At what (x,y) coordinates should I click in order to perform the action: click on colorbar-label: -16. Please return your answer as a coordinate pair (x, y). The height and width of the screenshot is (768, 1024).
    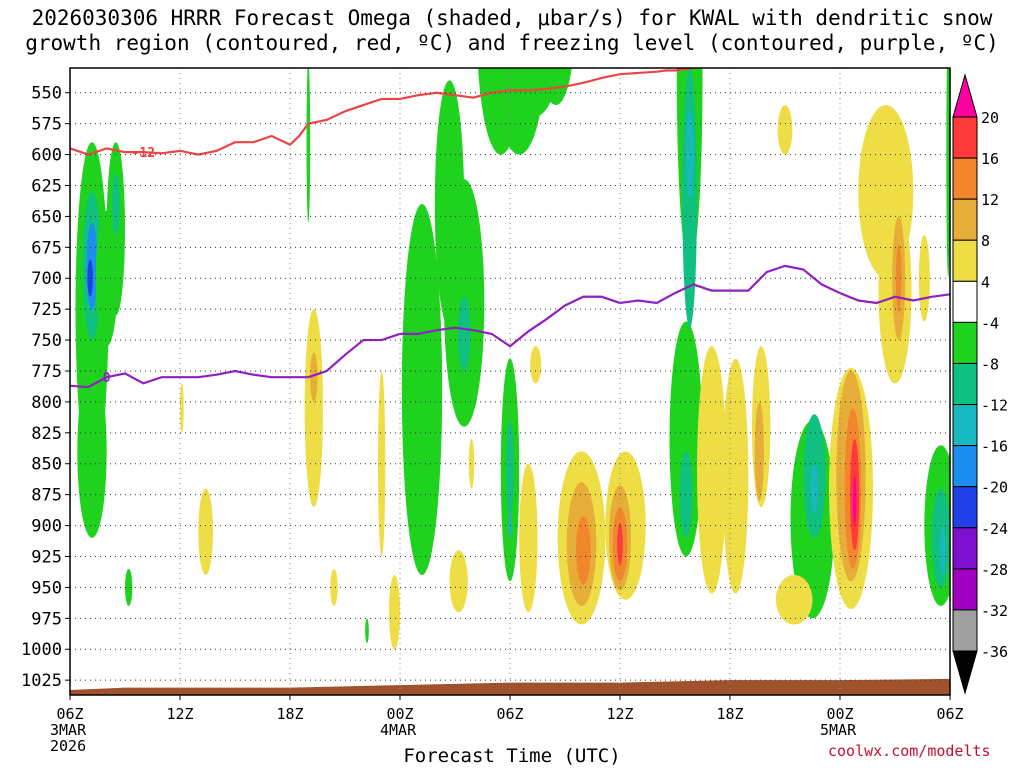
    Looking at the image, I should click on (994, 447).